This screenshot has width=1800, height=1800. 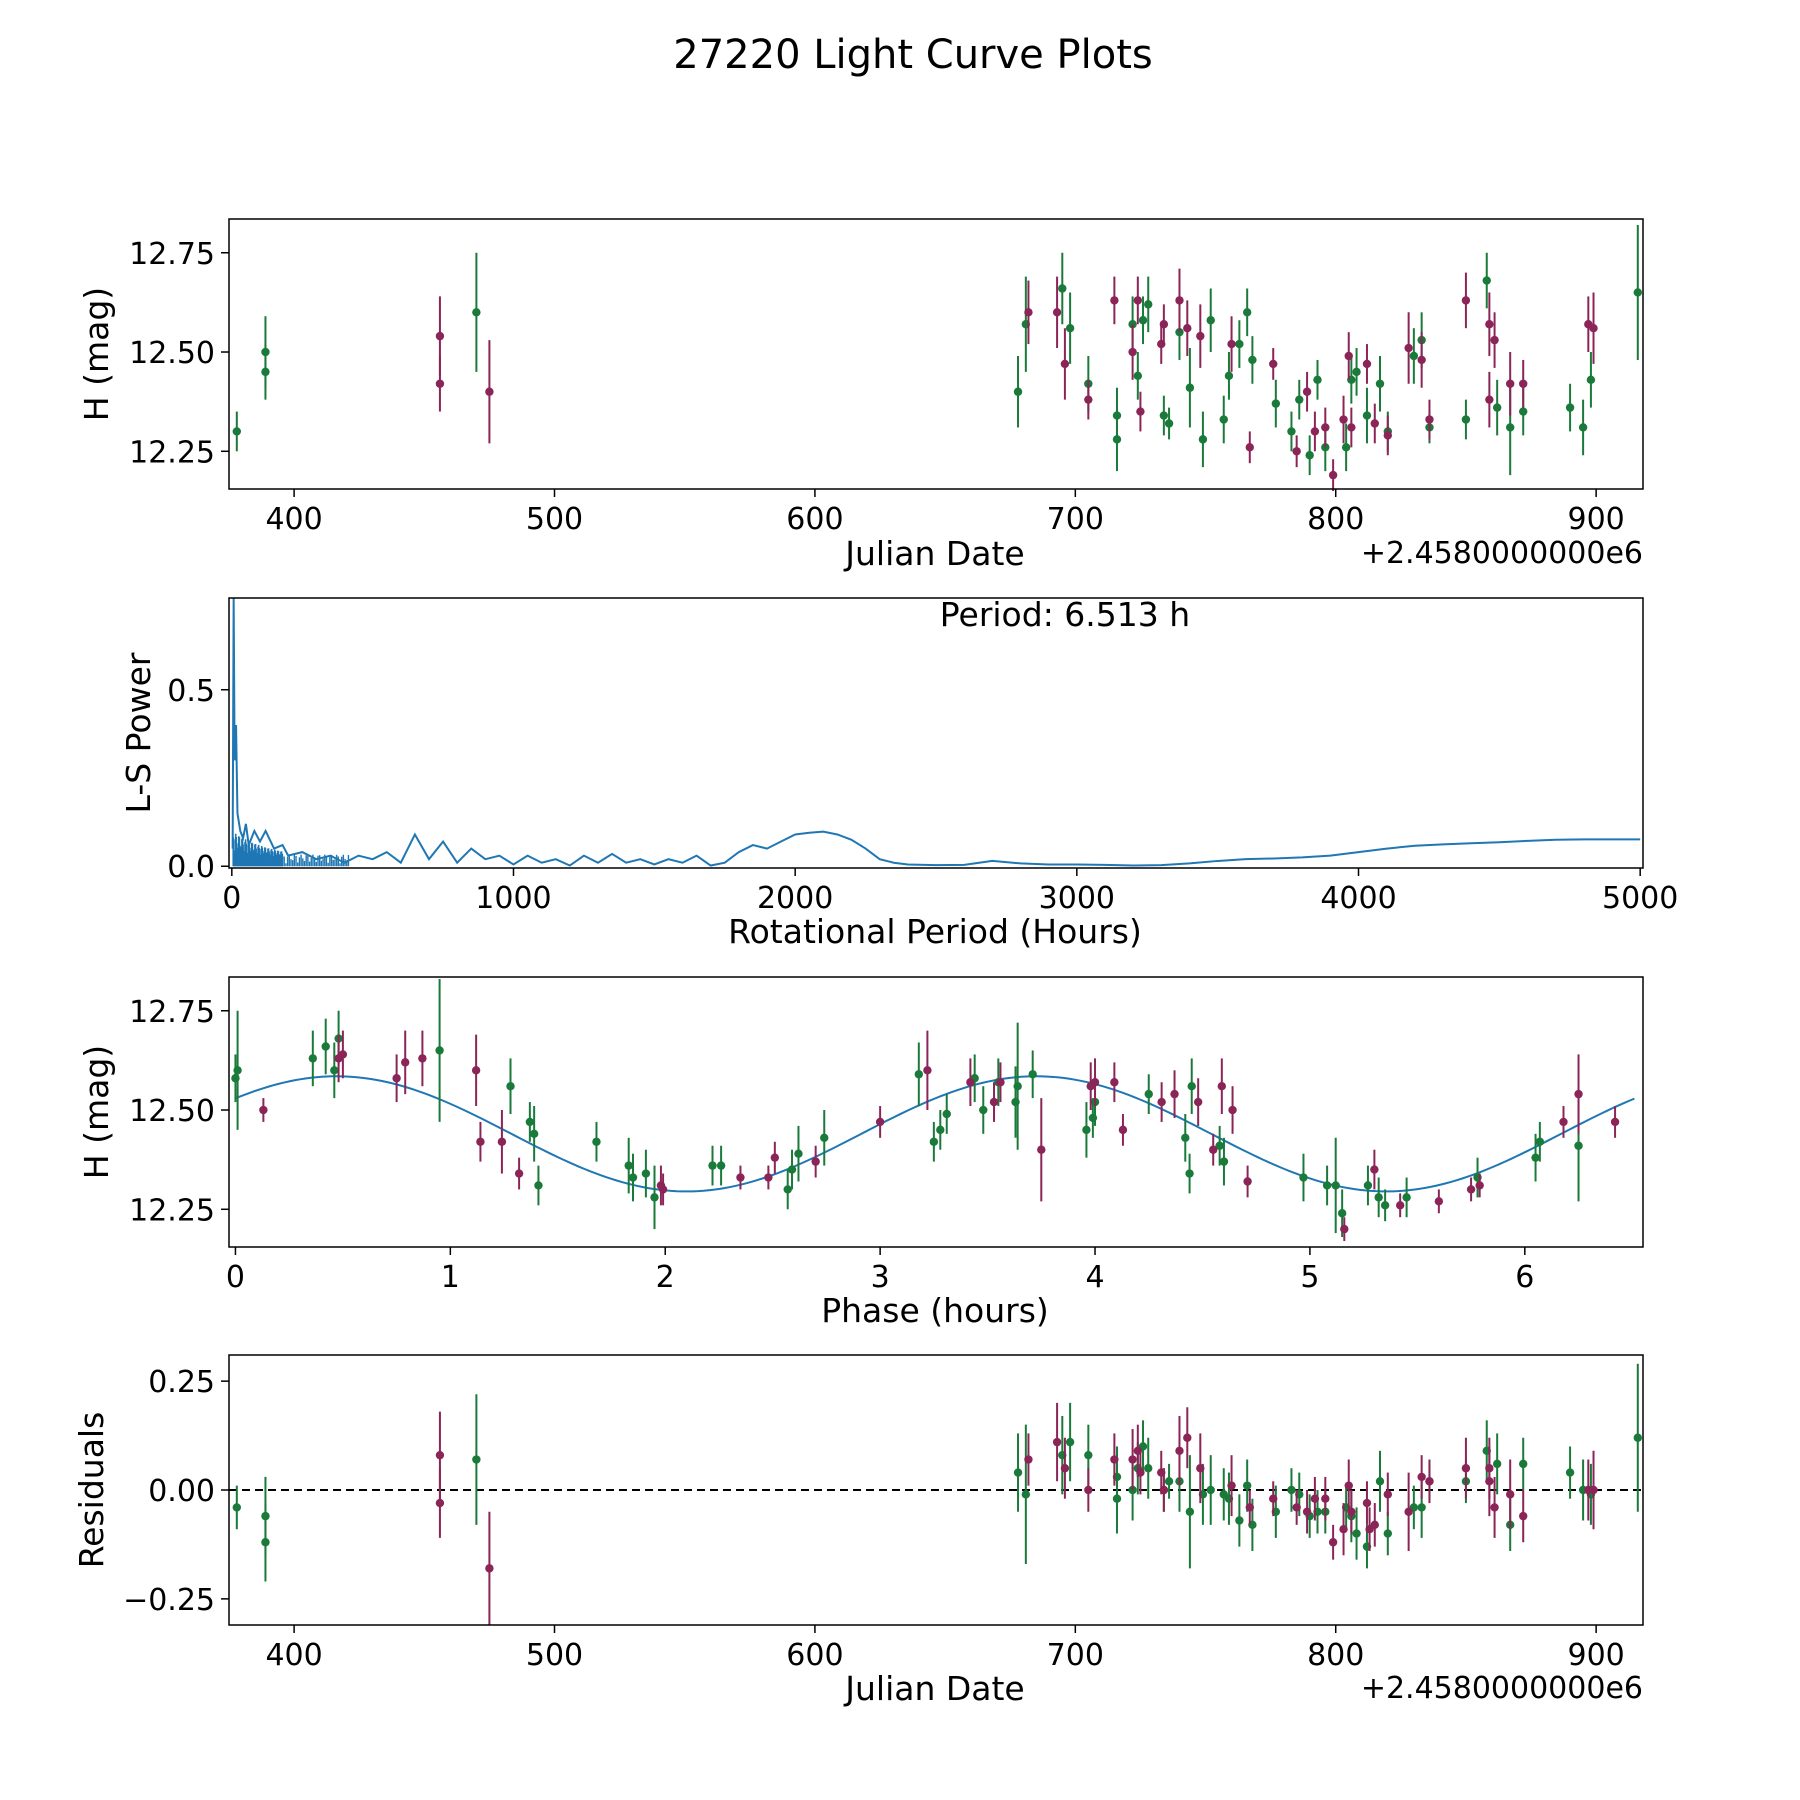 What do you see at coordinates (1358, 898) in the screenshot?
I see `periodogram-x-tick-label: 4000` at bounding box center [1358, 898].